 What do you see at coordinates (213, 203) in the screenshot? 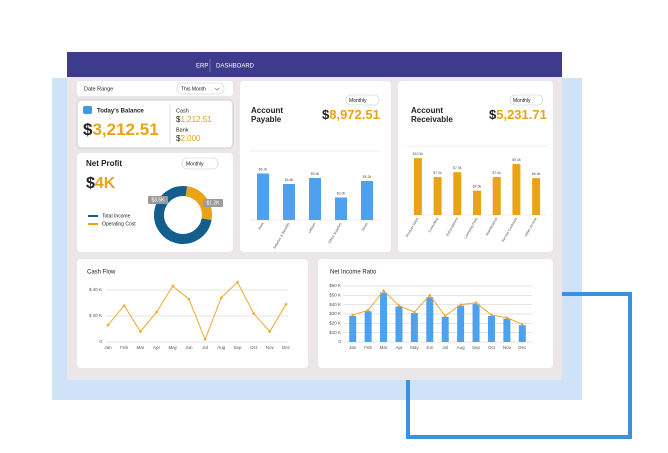
I see `data-label: $1.2K` at bounding box center [213, 203].